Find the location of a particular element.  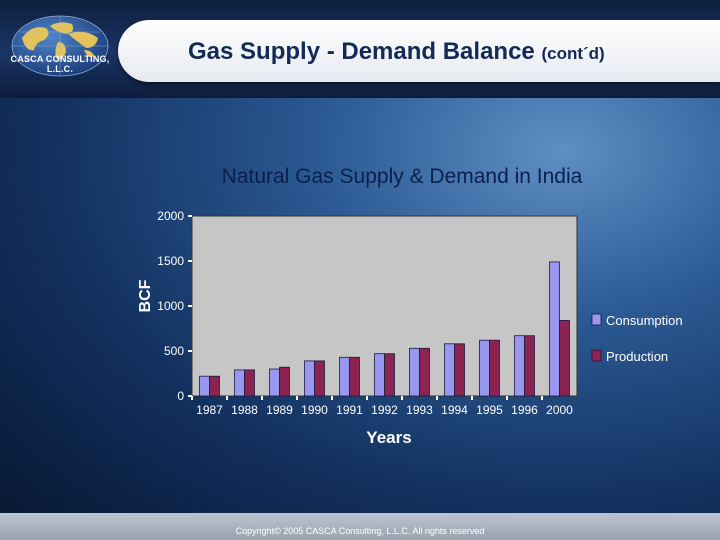

page-title-suffix: (cont´d) is located at coordinates (573, 53).